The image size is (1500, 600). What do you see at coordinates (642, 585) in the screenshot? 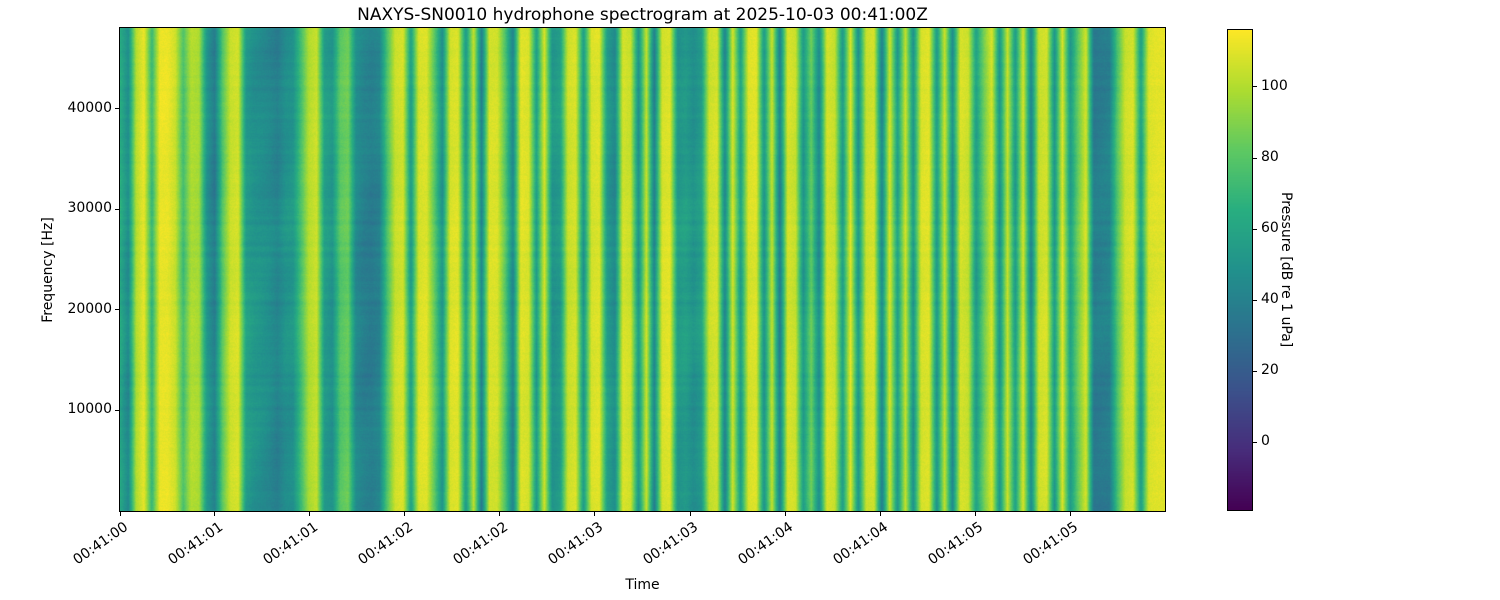
I see `x-axis-label: Time` at bounding box center [642, 585].